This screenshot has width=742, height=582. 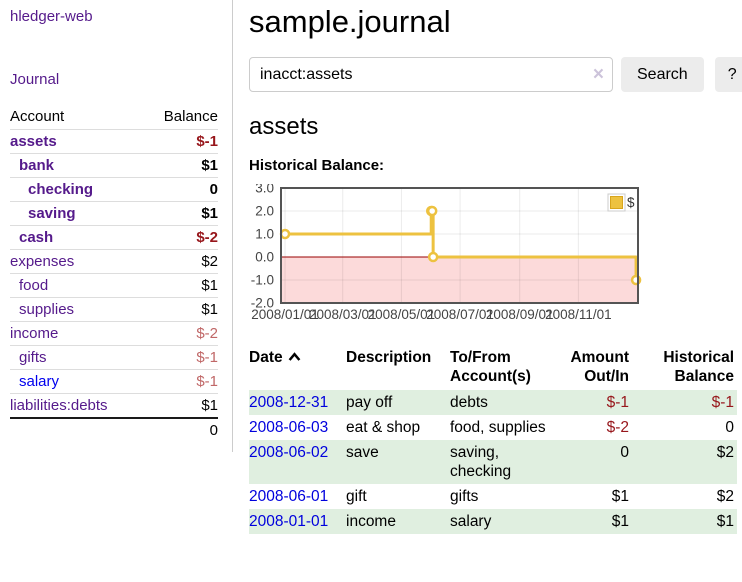 What do you see at coordinates (493, 521) in the screenshot?
I see `register-row: 2008-01-01 income salary $1 $1` at bounding box center [493, 521].